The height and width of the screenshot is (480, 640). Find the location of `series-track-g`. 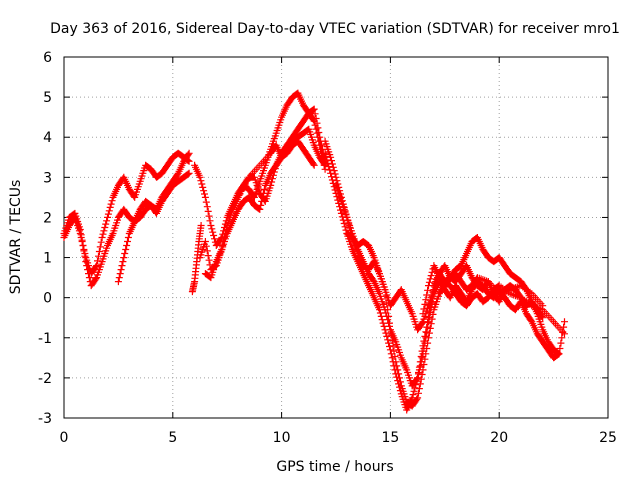

series-track-g is located at coordinates (265, 203).